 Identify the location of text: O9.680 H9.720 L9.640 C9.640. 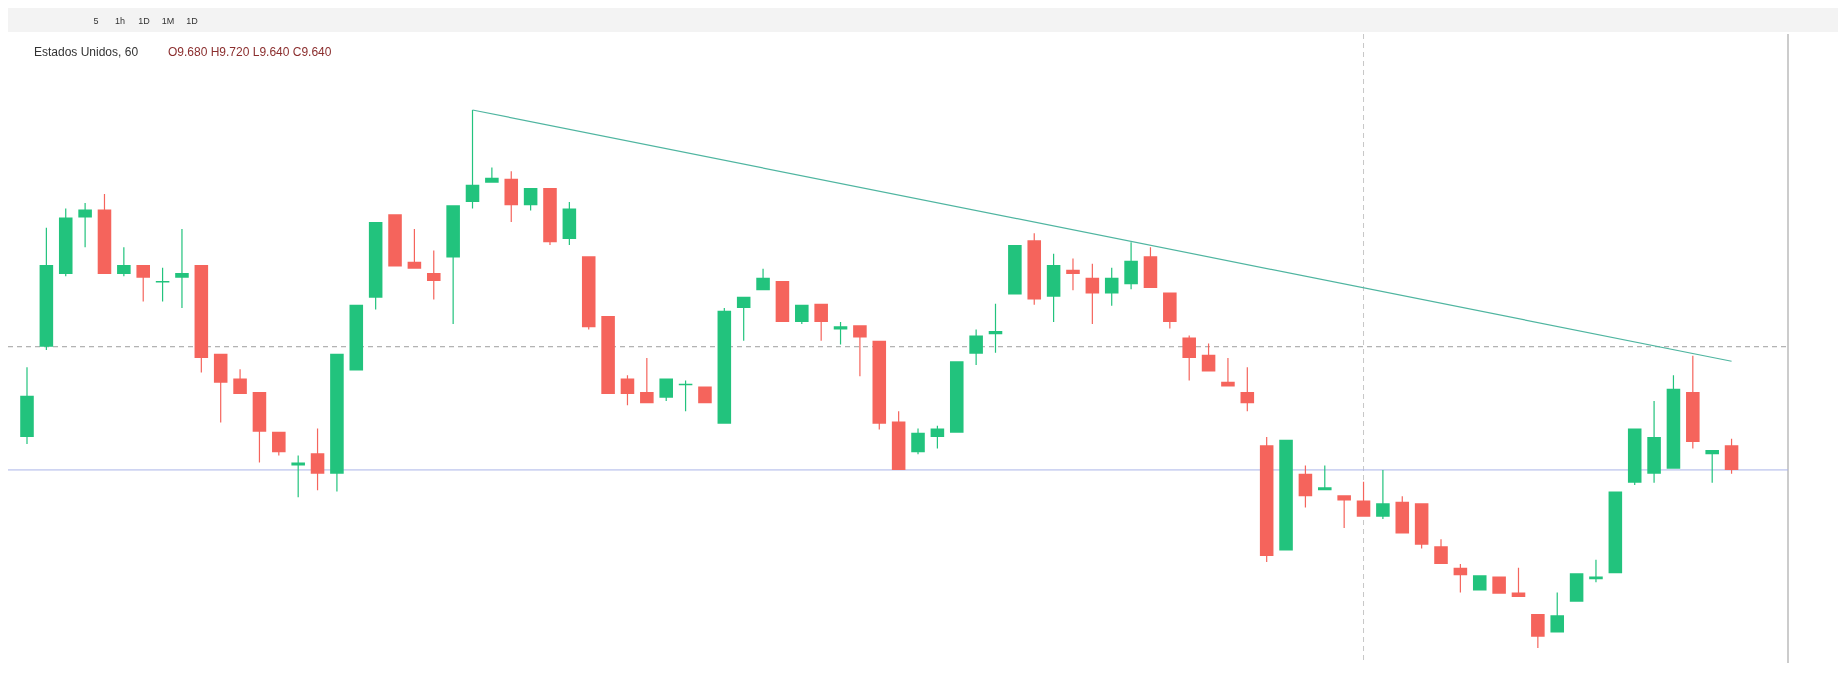
(250, 52).